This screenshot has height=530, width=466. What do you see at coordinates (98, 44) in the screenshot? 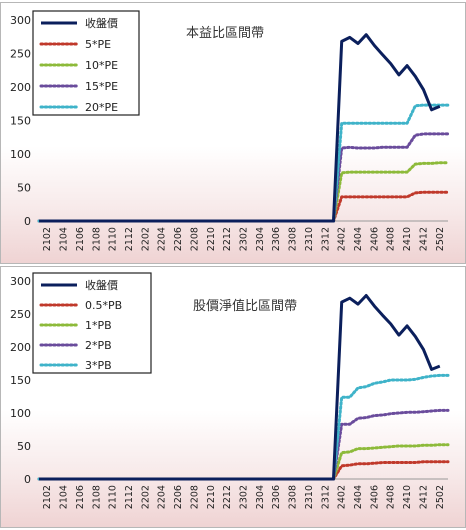
I see `legend-label: 5*PE` at bounding box center [98, 44].